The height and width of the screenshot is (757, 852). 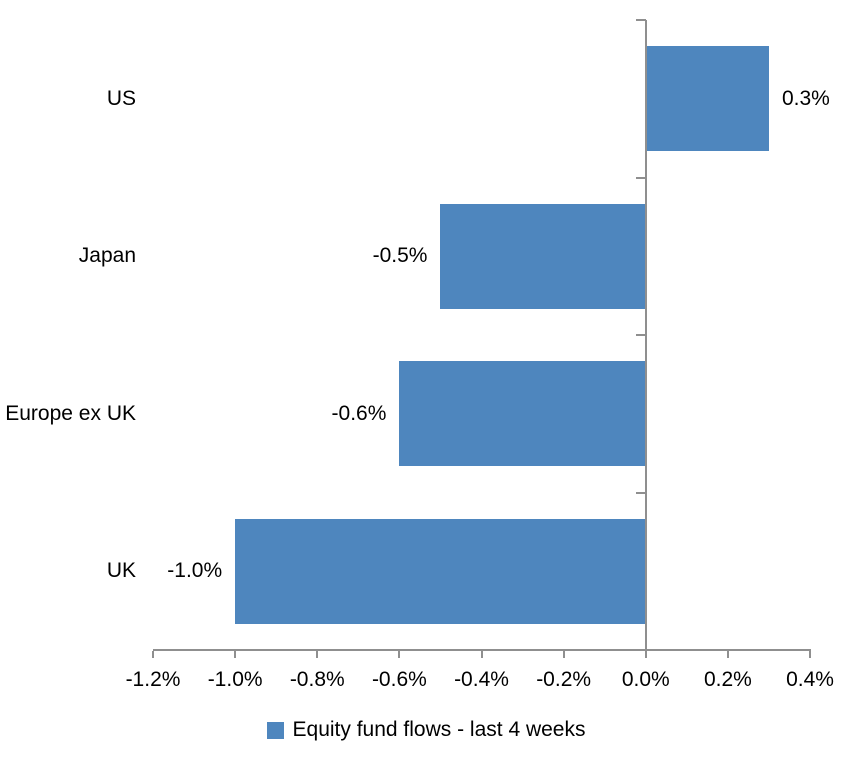 I want to click on x-axis-line, so click(x=482, y=650).